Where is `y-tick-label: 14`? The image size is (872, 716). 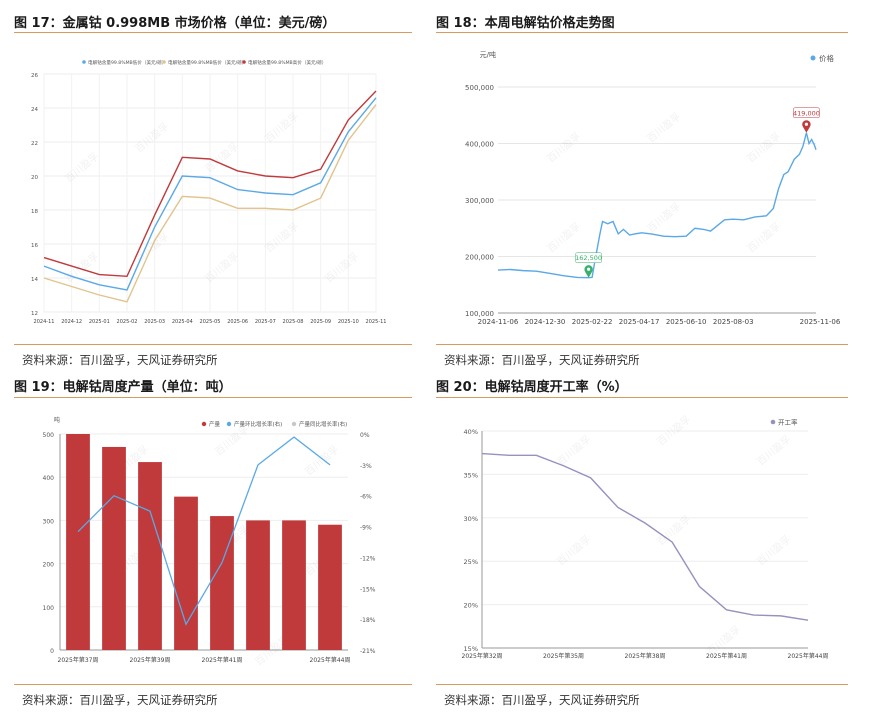 y-tick-label: 14 is located at coordinates (34, 280).